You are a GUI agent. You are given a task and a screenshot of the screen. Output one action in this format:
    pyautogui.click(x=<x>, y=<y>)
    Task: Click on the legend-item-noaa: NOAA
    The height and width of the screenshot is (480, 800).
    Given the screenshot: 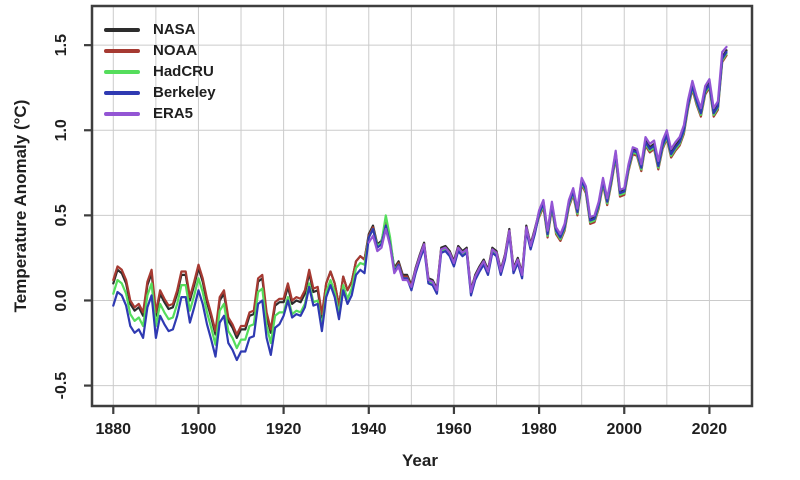 What is the action you would take?
    pyautogui.click(x=160, y=50)
    